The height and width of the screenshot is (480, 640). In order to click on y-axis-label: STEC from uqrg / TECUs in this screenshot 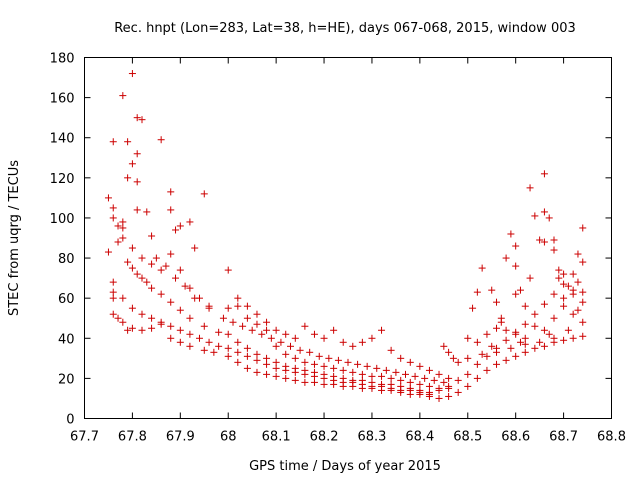, I will do `click(14, 238)`.